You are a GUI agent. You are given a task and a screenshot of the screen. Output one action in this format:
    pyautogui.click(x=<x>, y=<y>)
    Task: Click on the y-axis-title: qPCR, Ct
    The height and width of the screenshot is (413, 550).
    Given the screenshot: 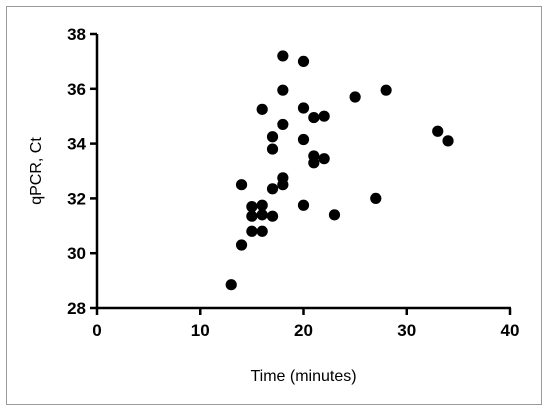 What is the action you would take?
    pyautogui.click(x=36, y=171)
    